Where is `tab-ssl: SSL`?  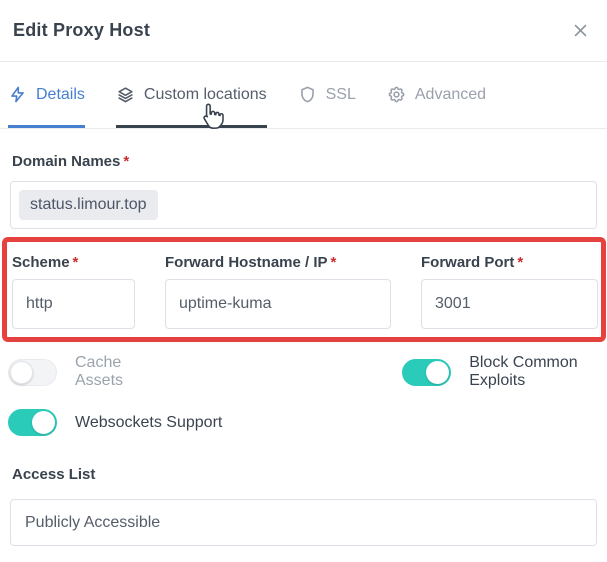 tab-ssl: SSL is located at coordinates (327, 95).